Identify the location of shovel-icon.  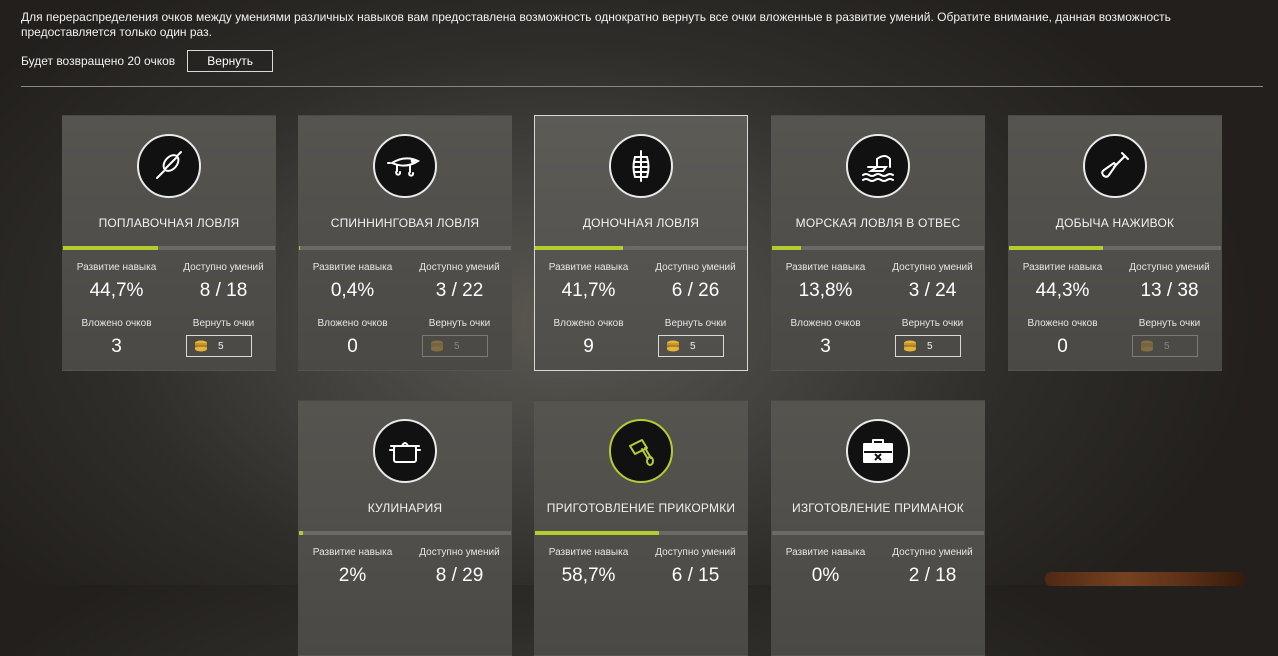
(1115, 166).